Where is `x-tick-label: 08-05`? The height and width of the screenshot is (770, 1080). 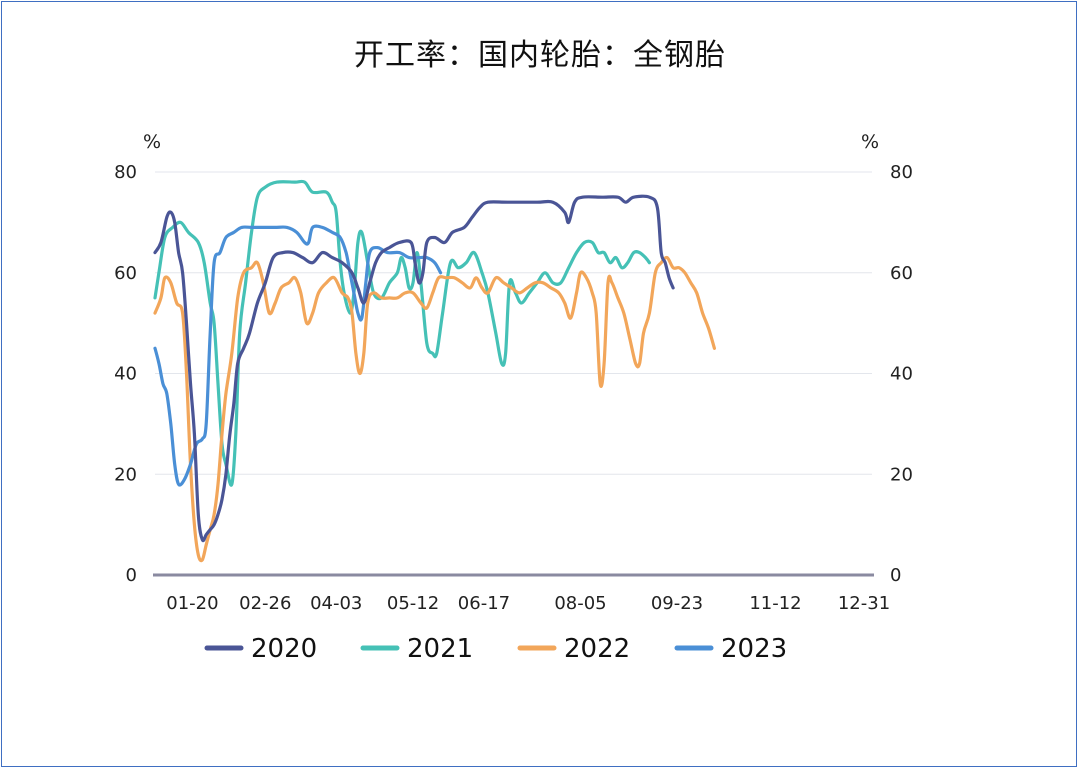
x-tick-label: 08-05 is located at coordinates (580, 603).